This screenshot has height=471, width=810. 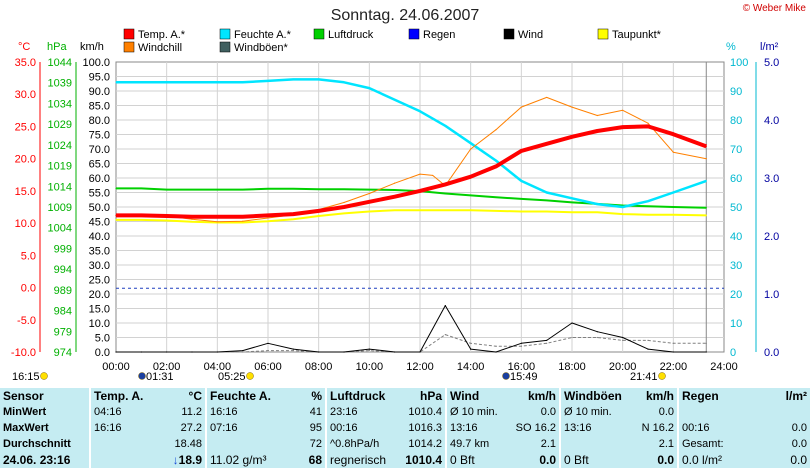 What do you see at coordinates (535, 428) in the screenshot?
I see `stats-value: SO 16.2` at bounding box center [535, 428].